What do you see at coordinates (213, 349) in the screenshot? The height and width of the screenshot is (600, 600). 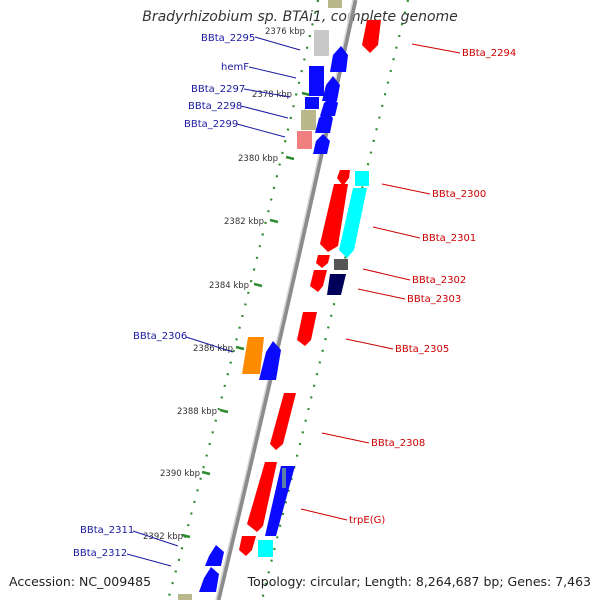 I see `kbp-tick-label: 2386 kbp` at bounding box center [213, 349].